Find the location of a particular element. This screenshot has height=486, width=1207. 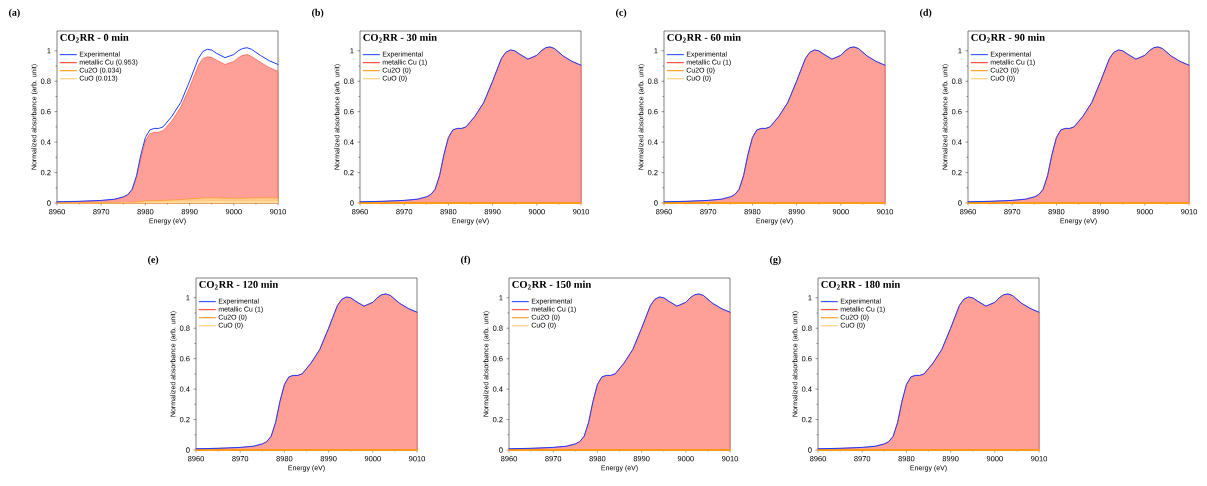

text: (a) is located at coordinates (14, 13).